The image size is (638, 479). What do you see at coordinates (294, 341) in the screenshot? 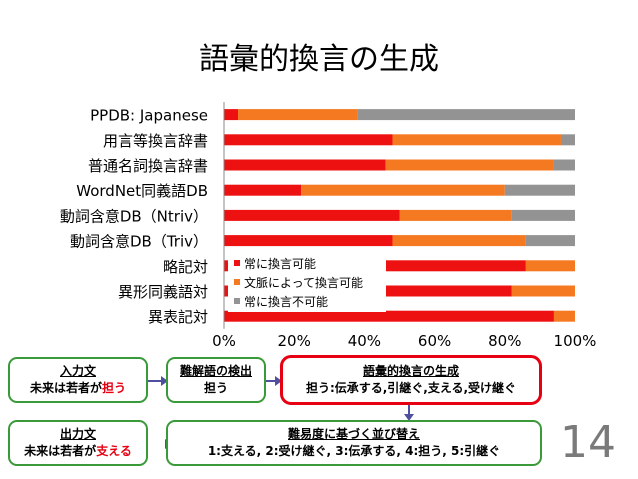
I see `x-tick-label: 20%` at bounding box center [294, 341].